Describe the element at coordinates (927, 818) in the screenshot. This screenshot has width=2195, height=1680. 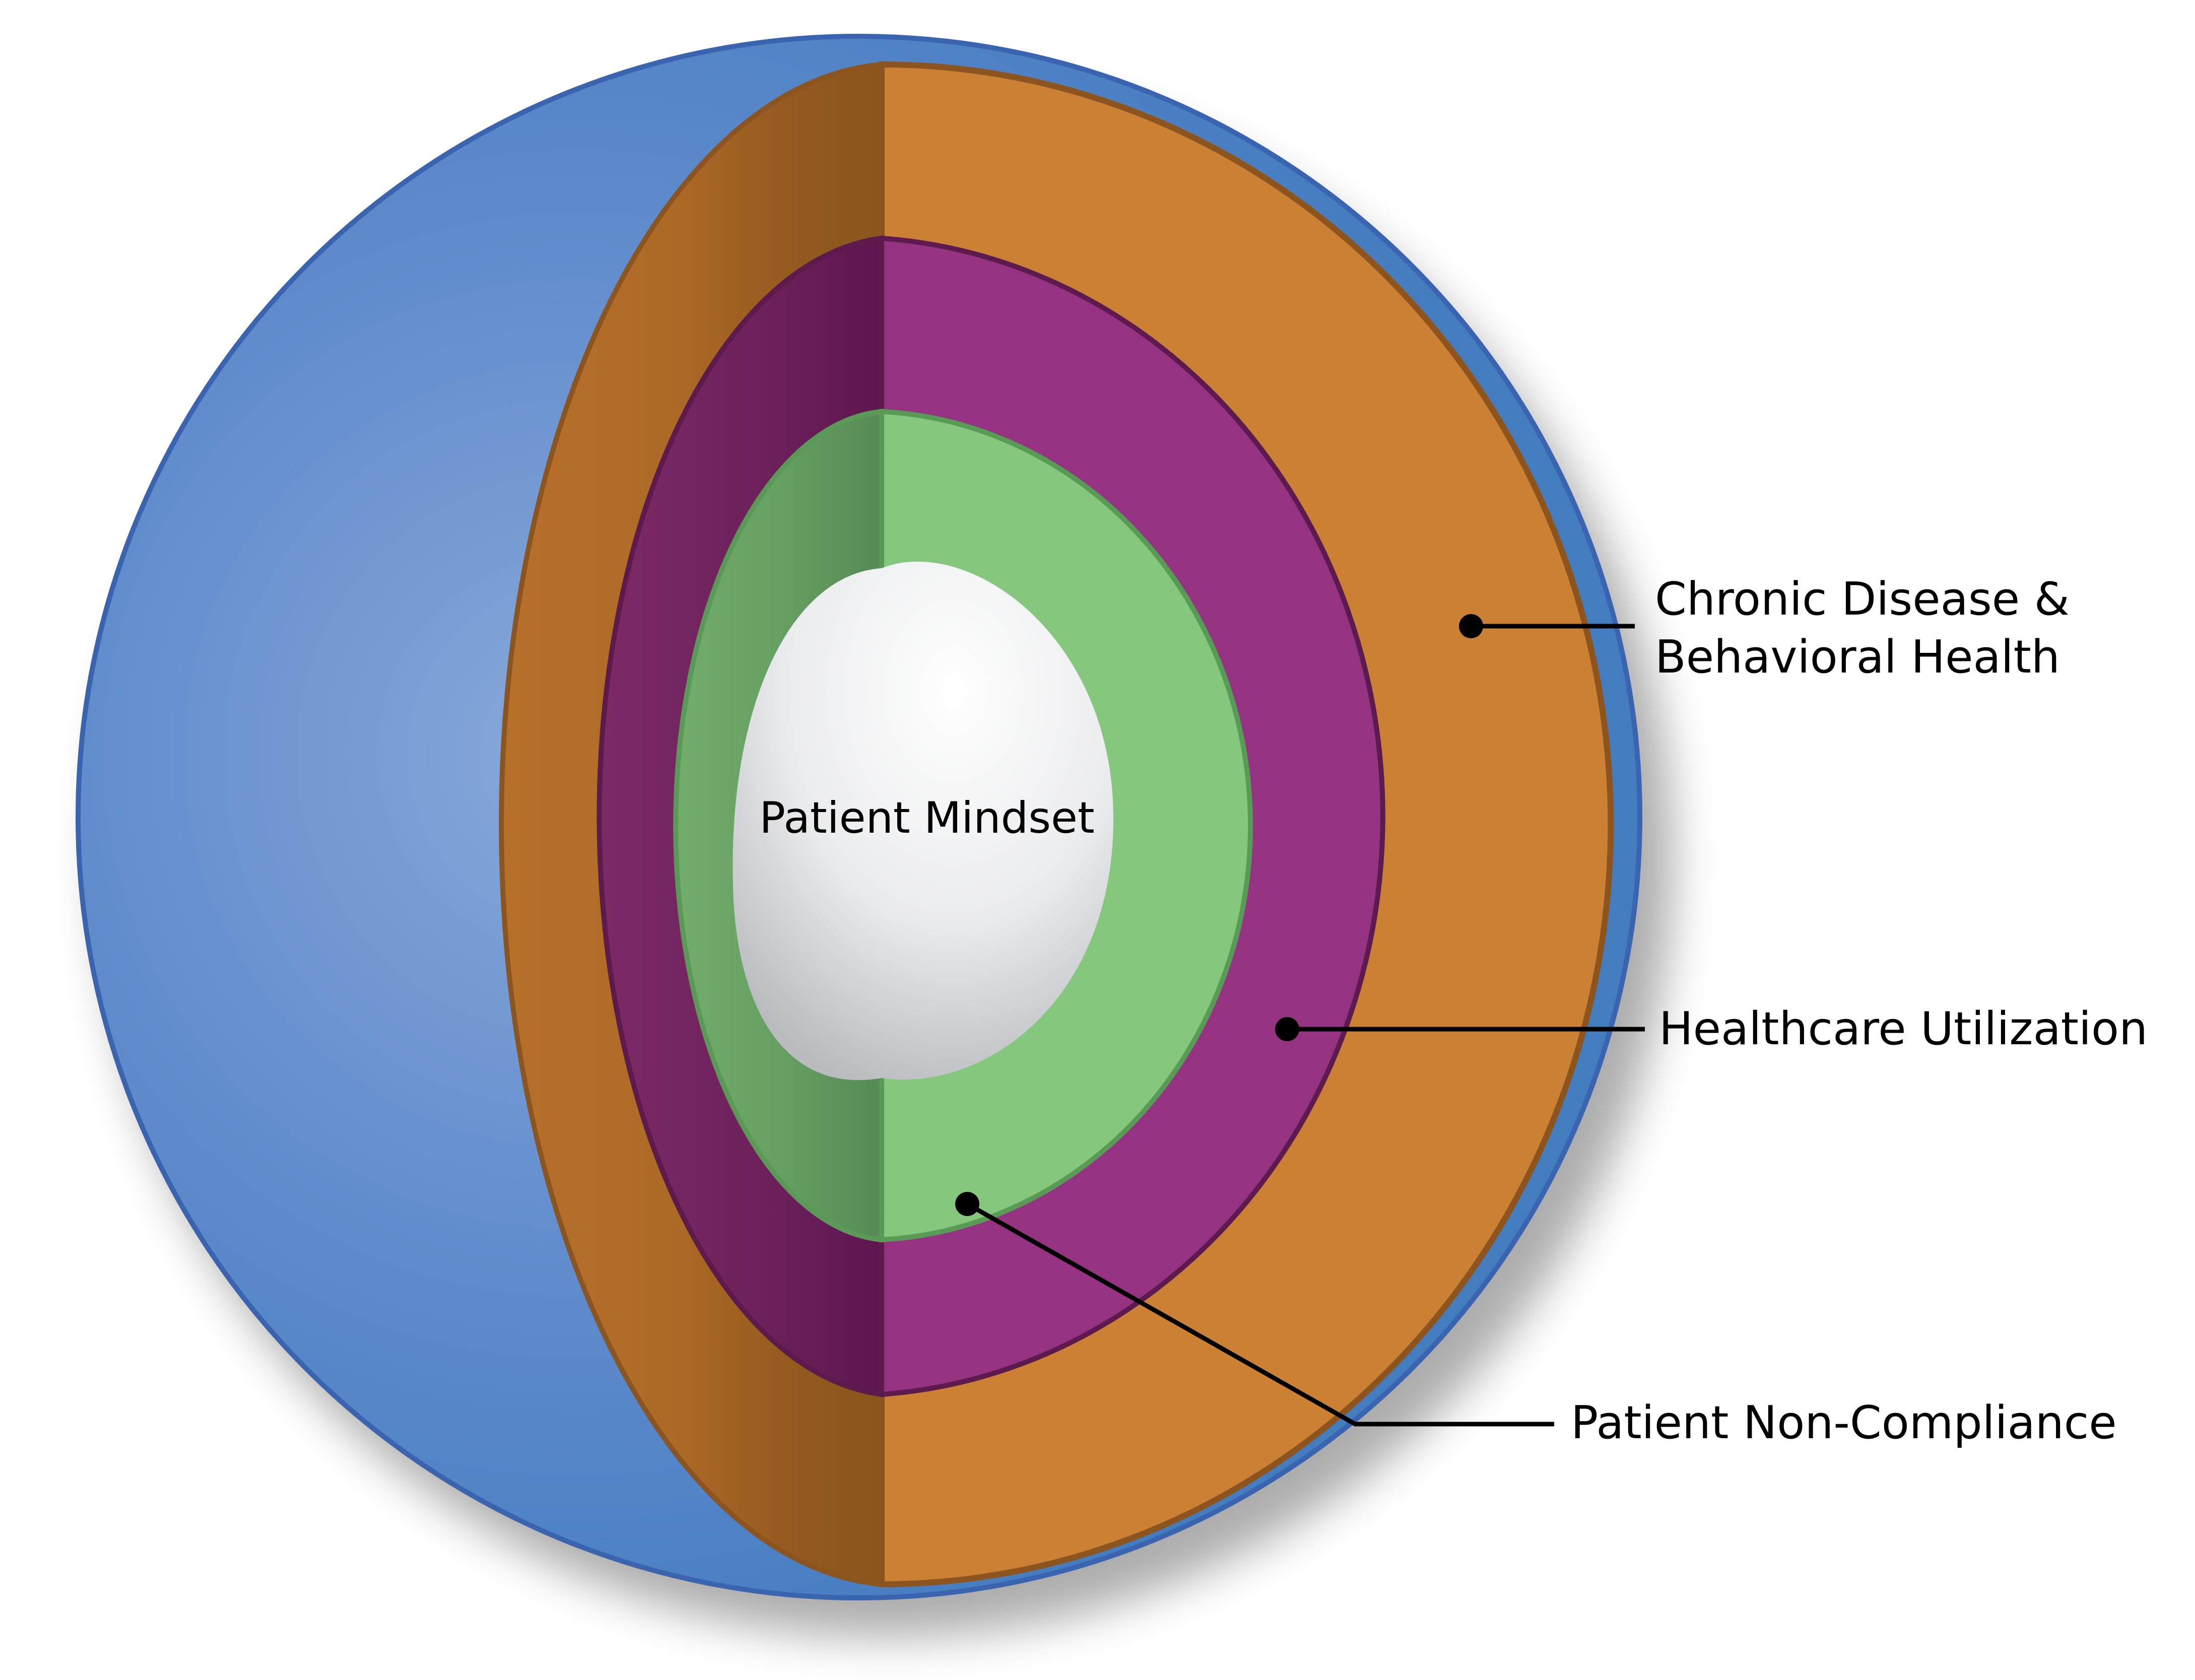
I see `center-label: Patient Mindset` at that location.